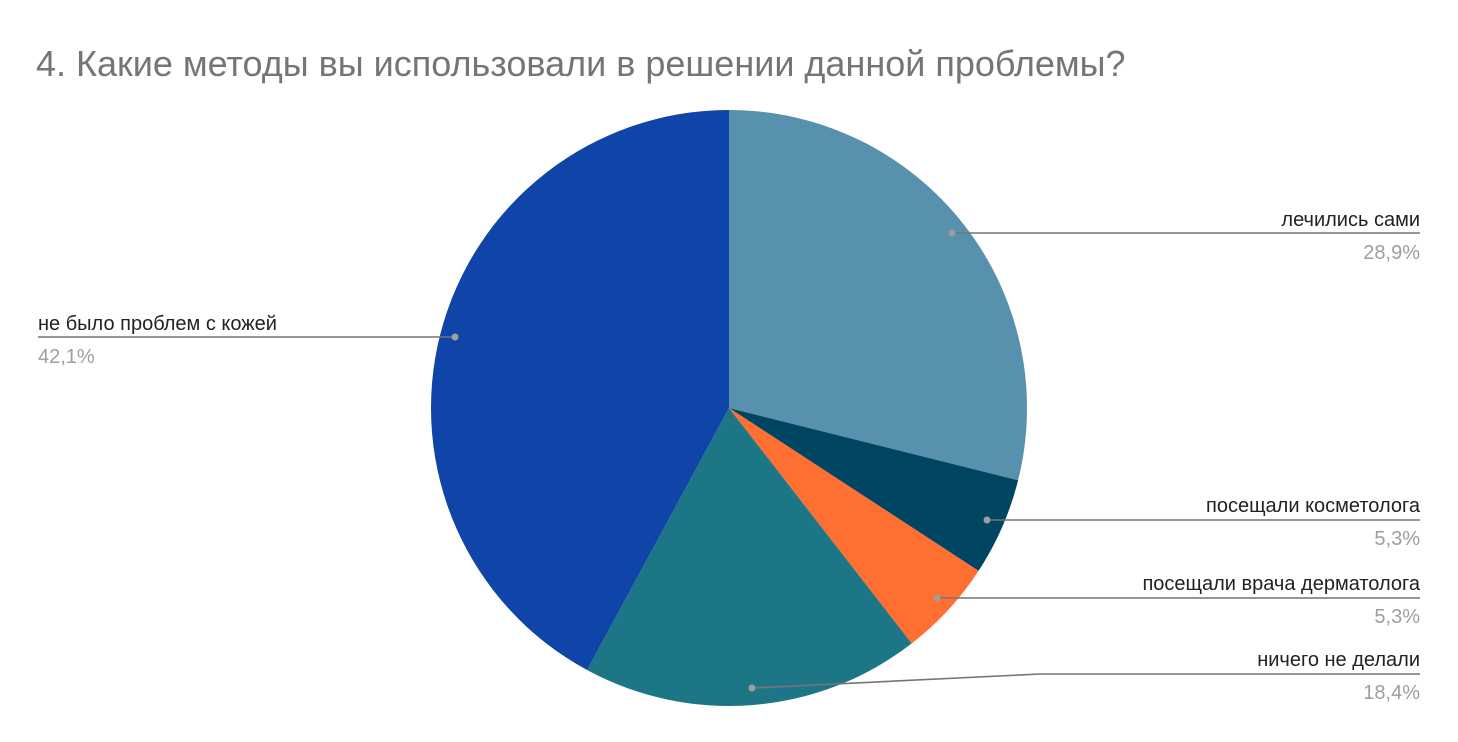 This screenshot has width=1458, height=742. I want to click on slice-percent-net-problem: 42,1%, so click(66, 357).